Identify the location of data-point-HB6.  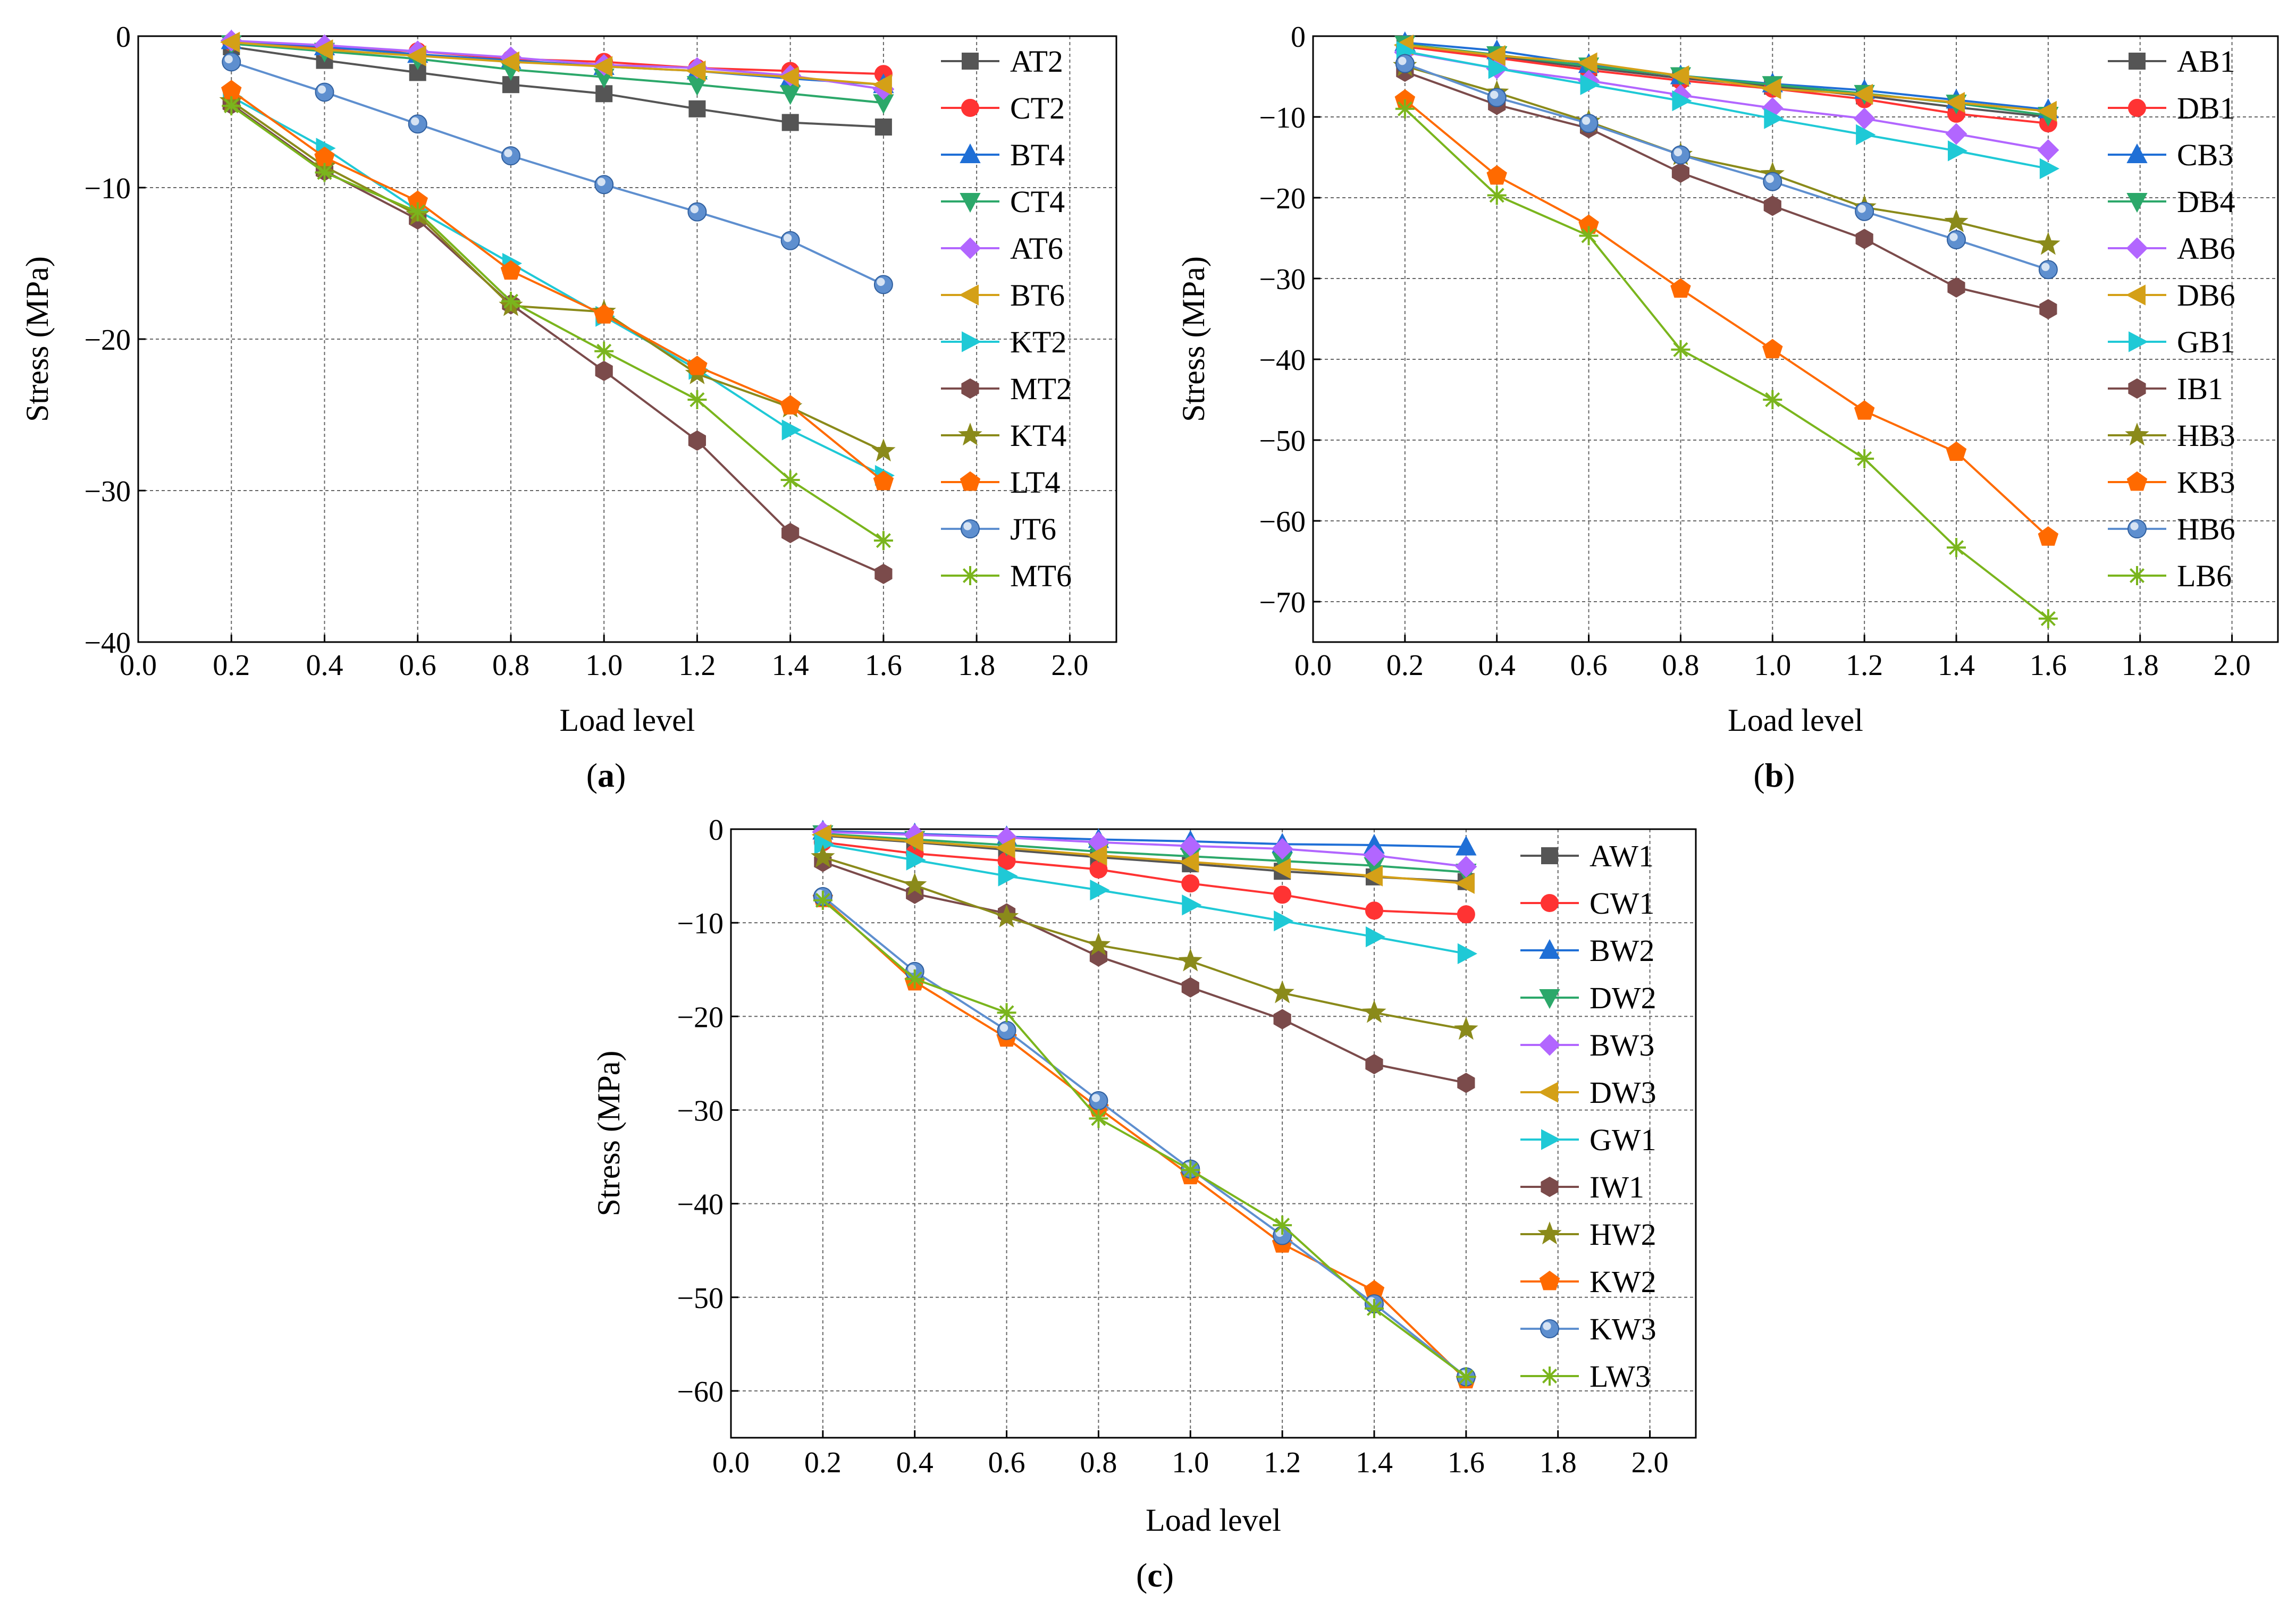
(1589, 123).